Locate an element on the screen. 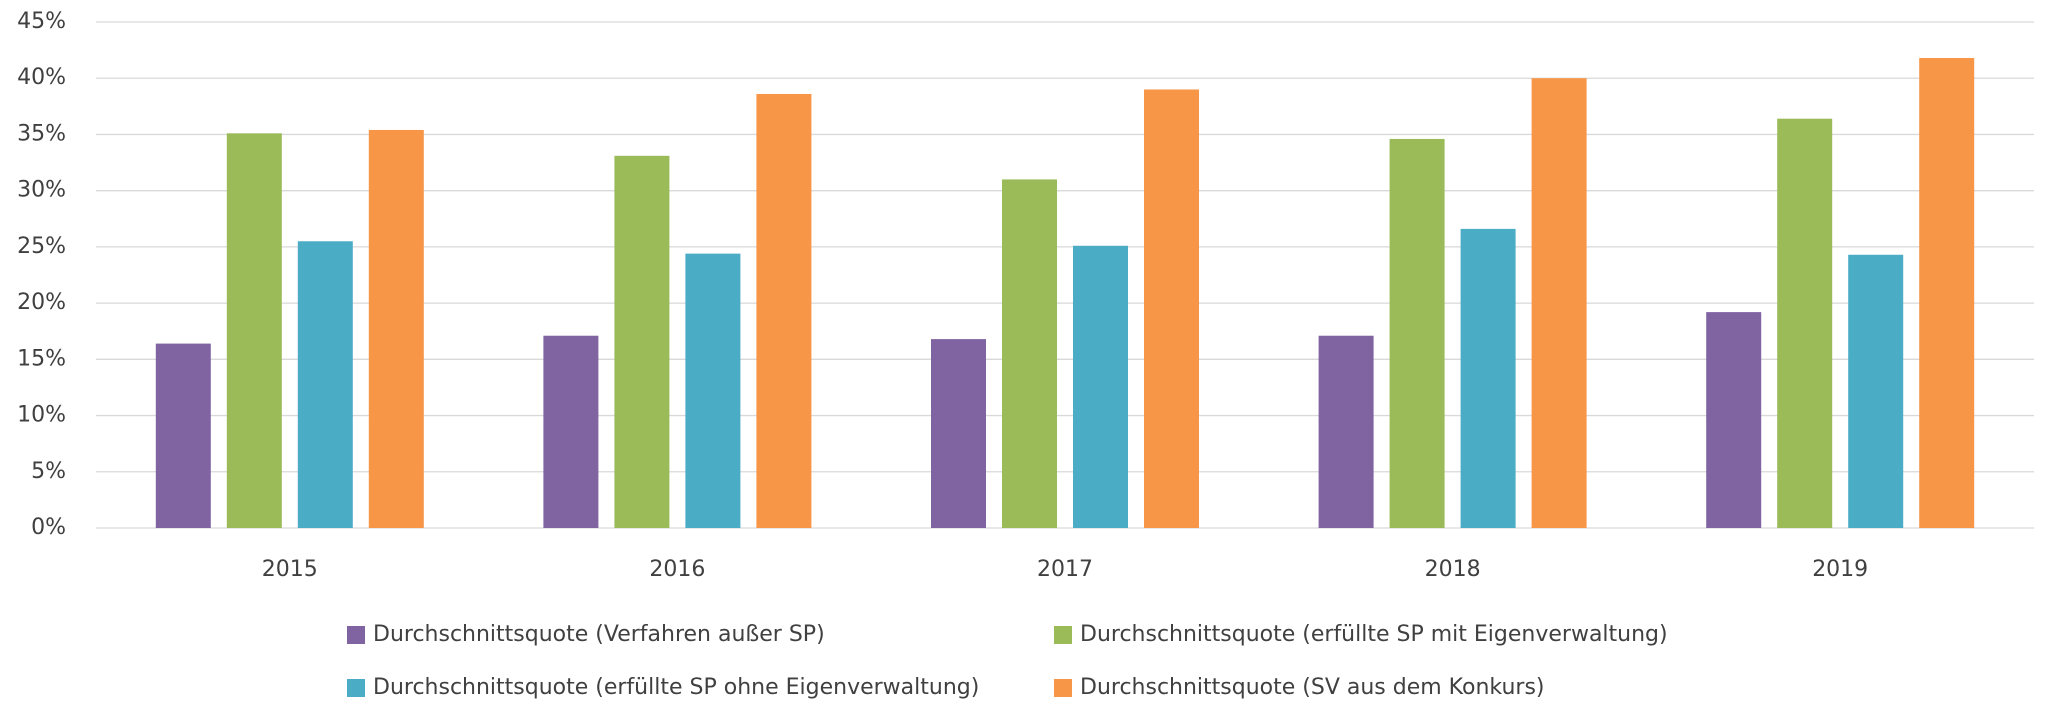 This screenshot has width=2060, height=710. x-tick-label: 2015 is located at coordinates (290, 569).